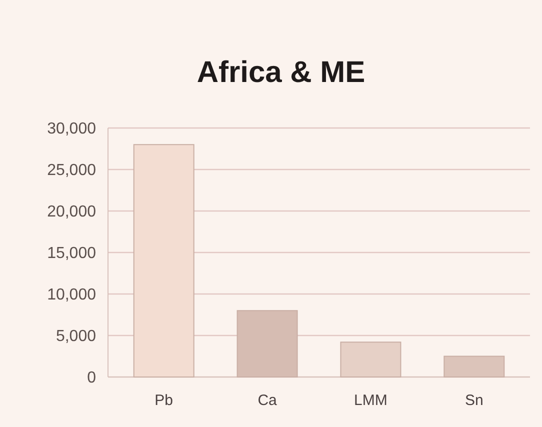 The width and height of the screenshot is (542, 427). Describe the element at coordinates (71, 129) in the screenshot. I see `y-tick-label: 30,000` at that location.